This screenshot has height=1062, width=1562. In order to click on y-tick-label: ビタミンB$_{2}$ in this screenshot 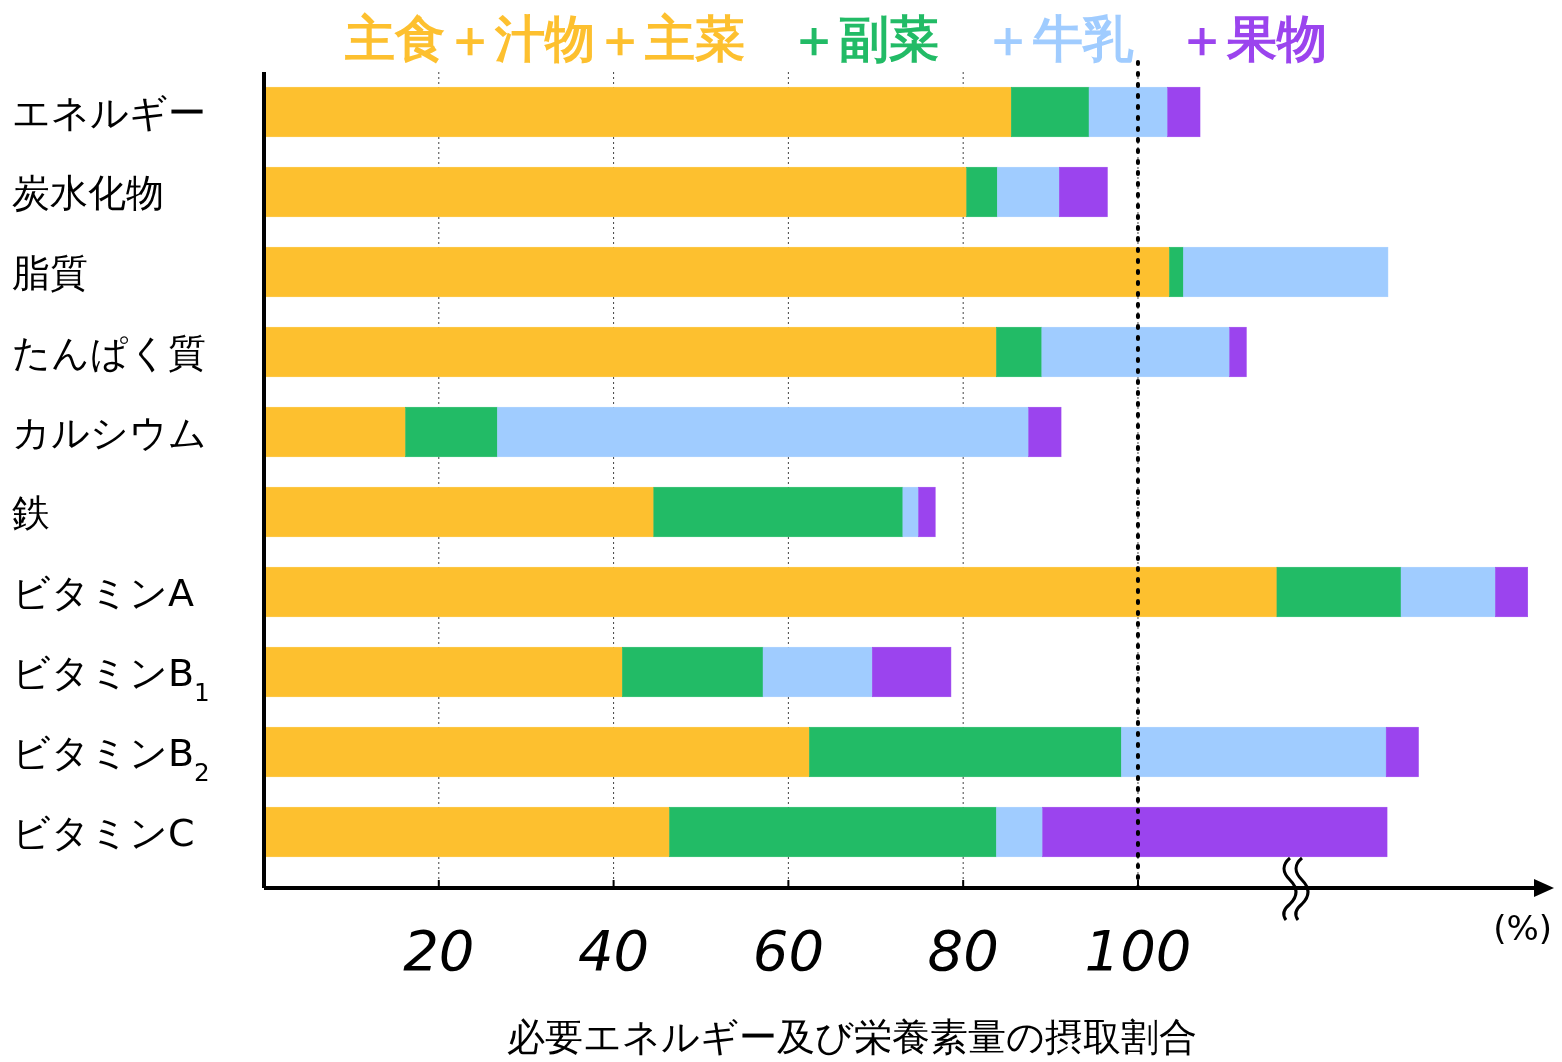, I will do `click(111, 759)`.